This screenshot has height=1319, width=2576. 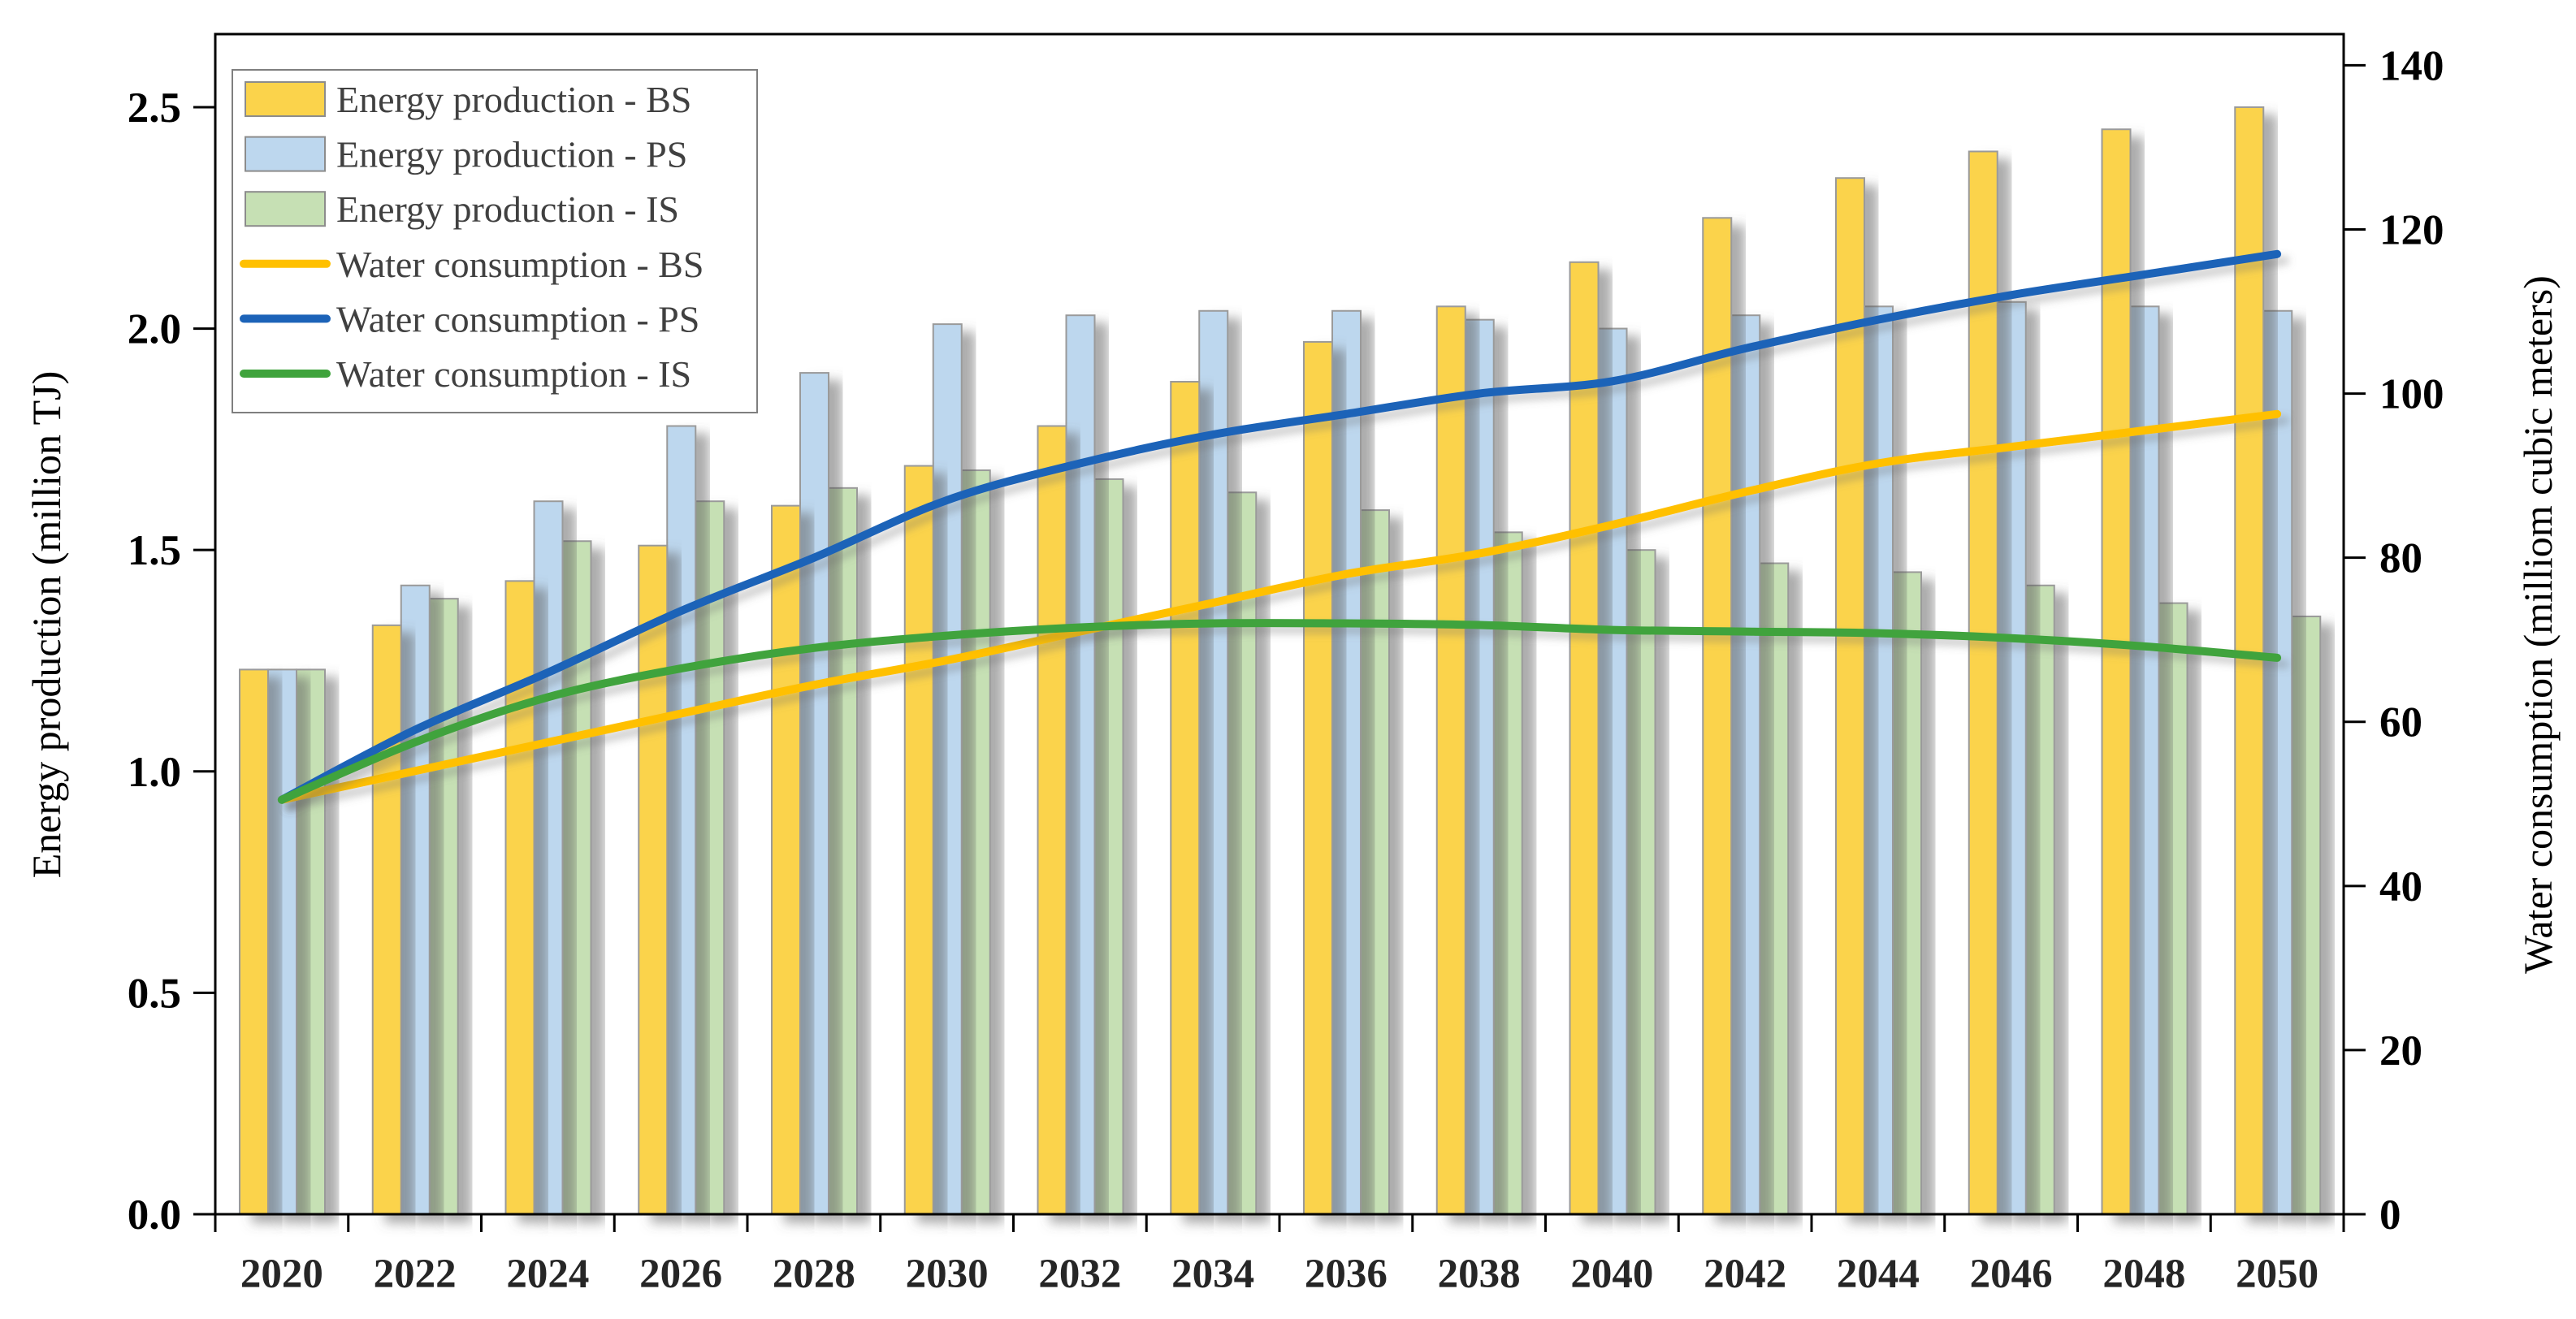 What do you see at coordinates (947, 769) in the screenshot?
I see `bar-ps-2030` at bounding box center [947, 769].